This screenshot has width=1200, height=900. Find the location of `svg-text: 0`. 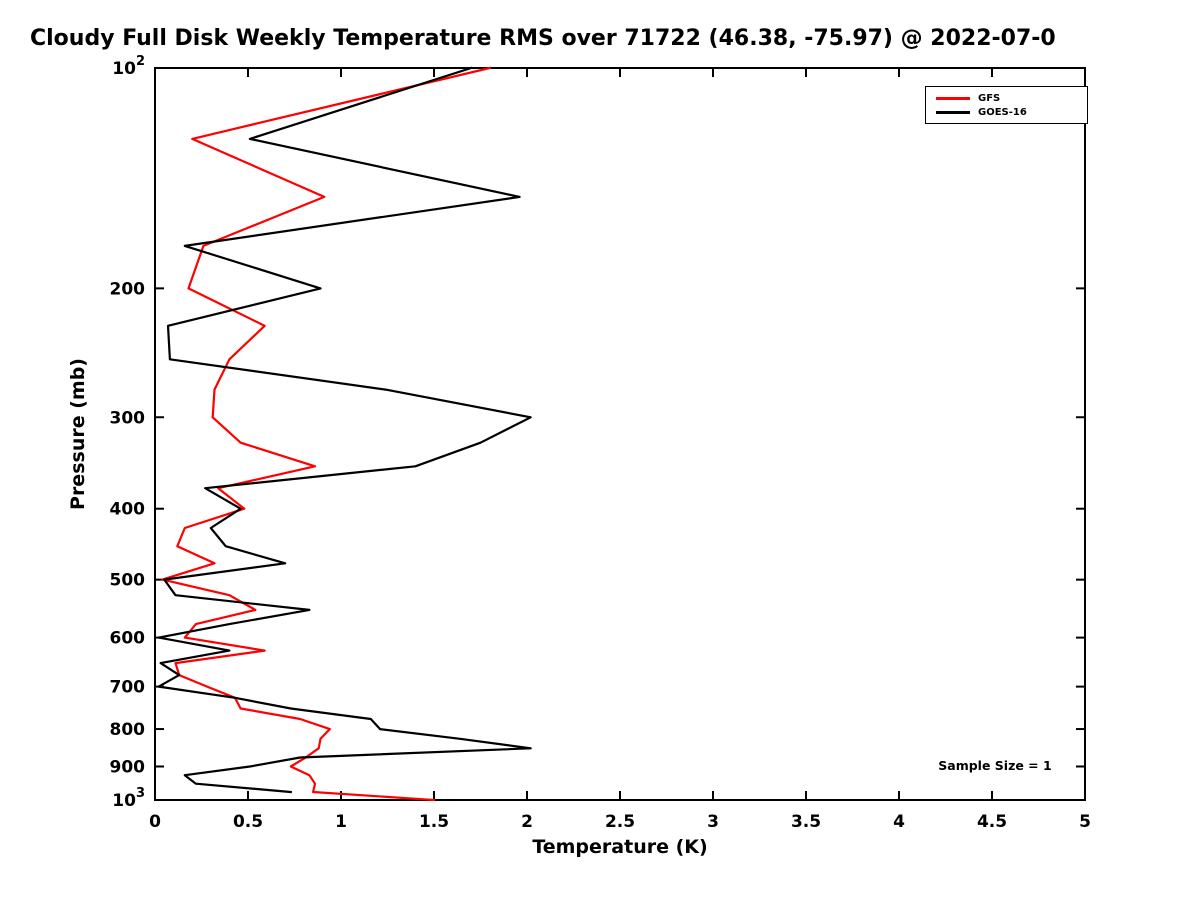

svg-text: 0 is located at coordinates (155, 822).